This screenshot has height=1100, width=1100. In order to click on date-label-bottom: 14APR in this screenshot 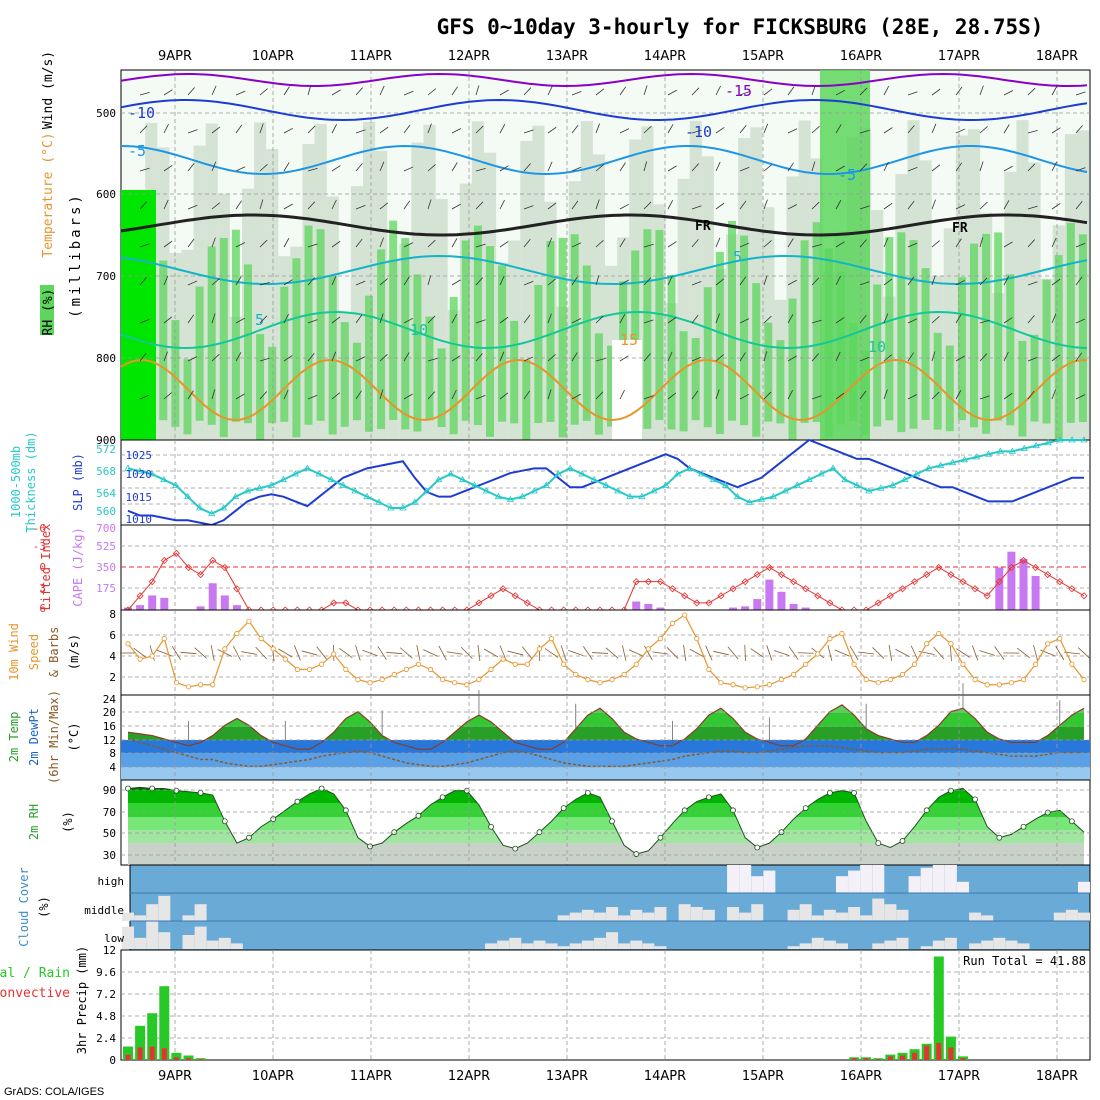, I will do `click(665, 1076)`.